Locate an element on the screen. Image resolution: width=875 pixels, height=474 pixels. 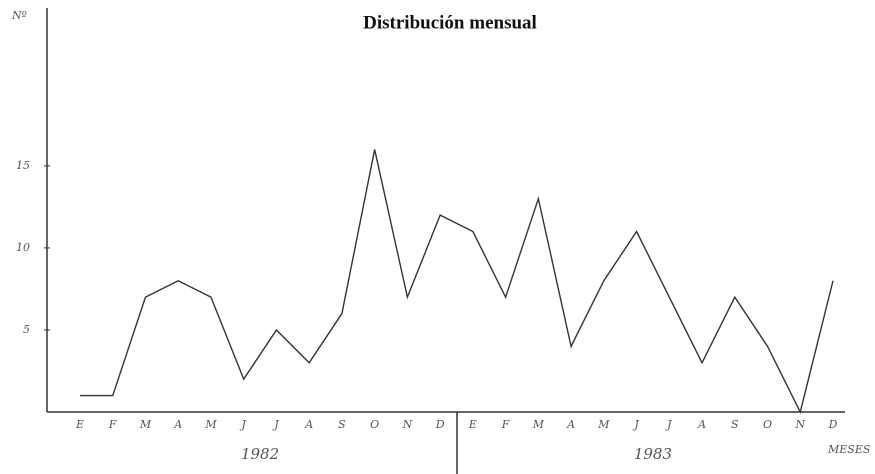
y-axis-label: Nº is located at coordinates (19, 15).